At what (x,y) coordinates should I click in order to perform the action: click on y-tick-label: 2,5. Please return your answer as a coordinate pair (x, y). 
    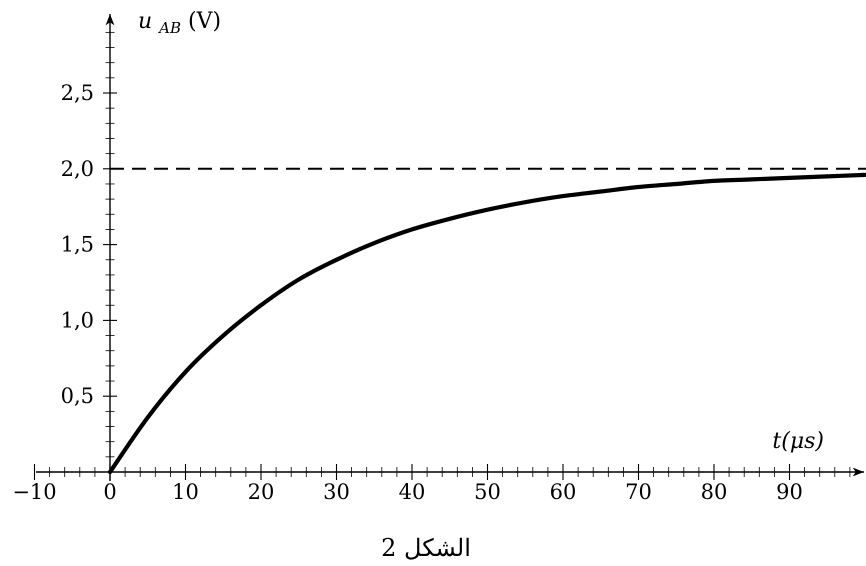
    Looking at the image, I should click on (77, 93).